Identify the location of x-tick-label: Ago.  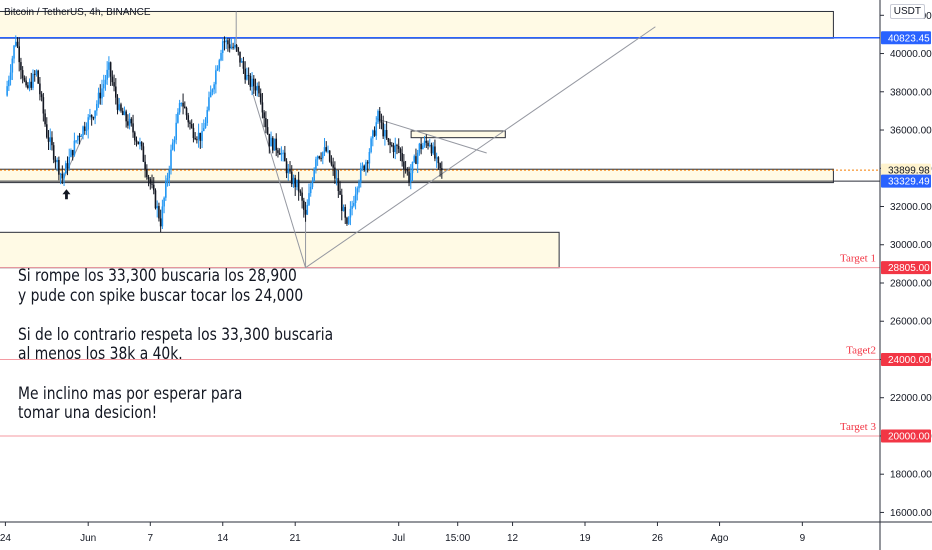
(720, 538).